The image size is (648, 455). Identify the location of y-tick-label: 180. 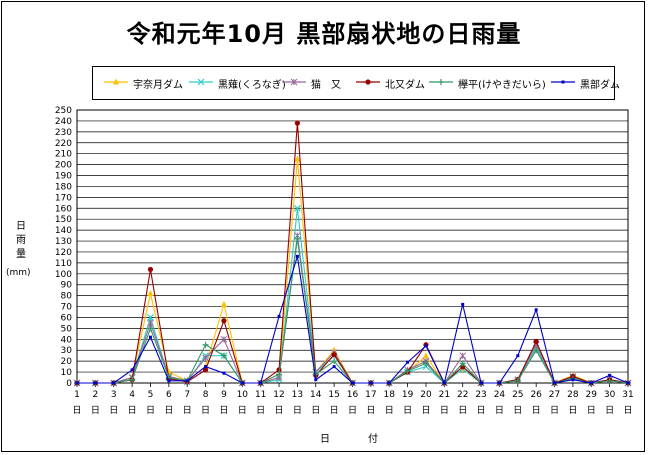
(63, 187).